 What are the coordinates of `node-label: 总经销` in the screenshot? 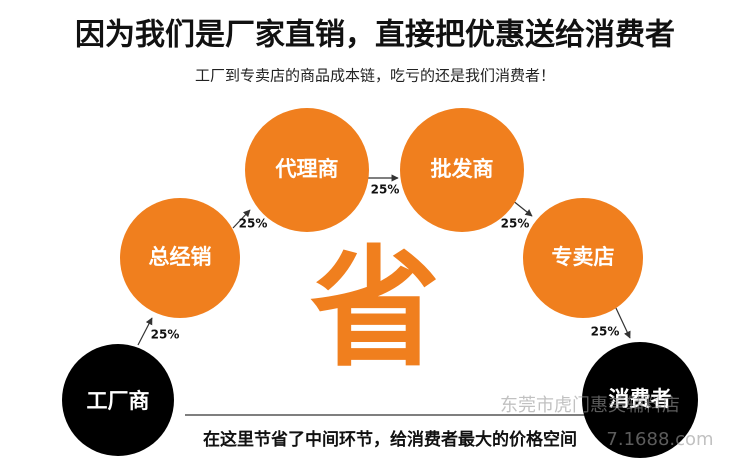 It's located at (180, 257).